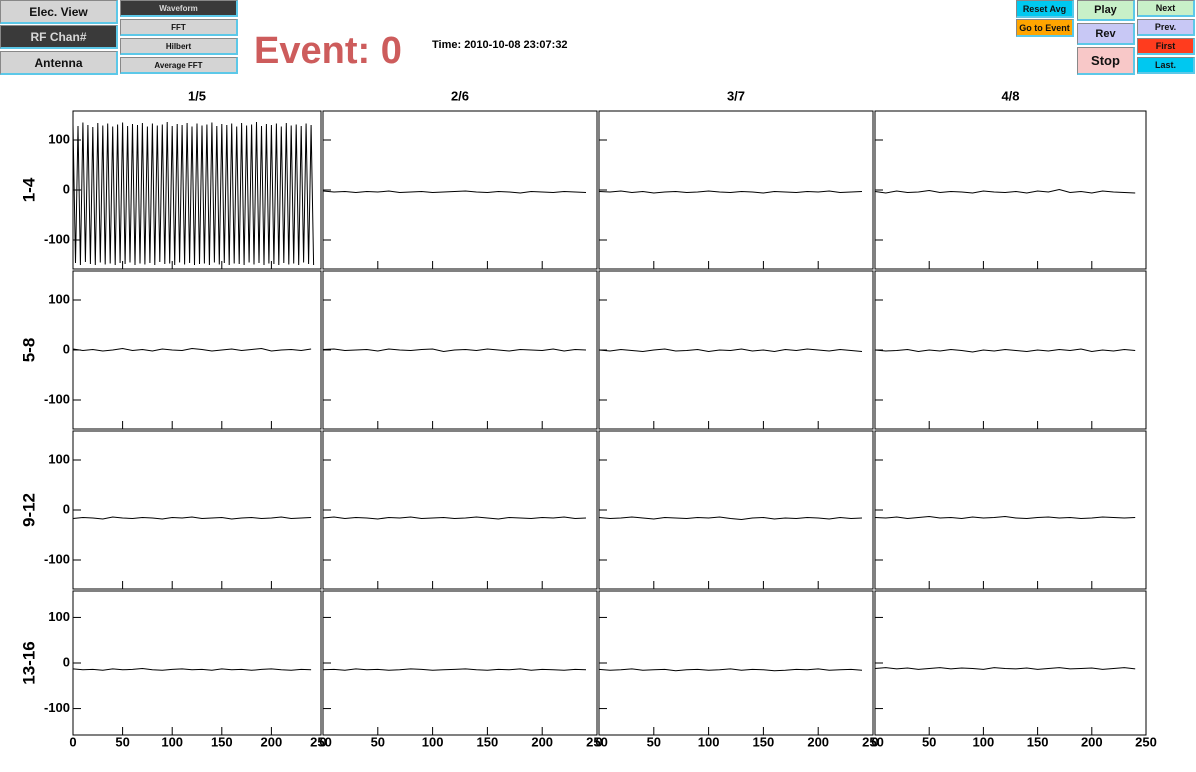 The height and width of the screenshot is (772, 1196). Describe the element at coordinates (1106, 61) in the screenshot. I see `stop-button: Stop` at that location.